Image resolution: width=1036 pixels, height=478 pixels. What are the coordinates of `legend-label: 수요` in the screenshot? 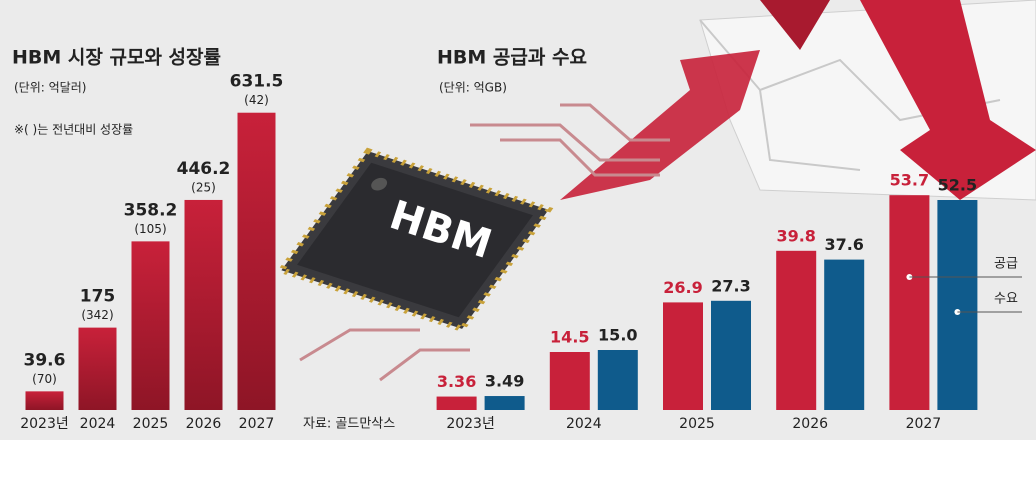 It's located at (1006, 299).